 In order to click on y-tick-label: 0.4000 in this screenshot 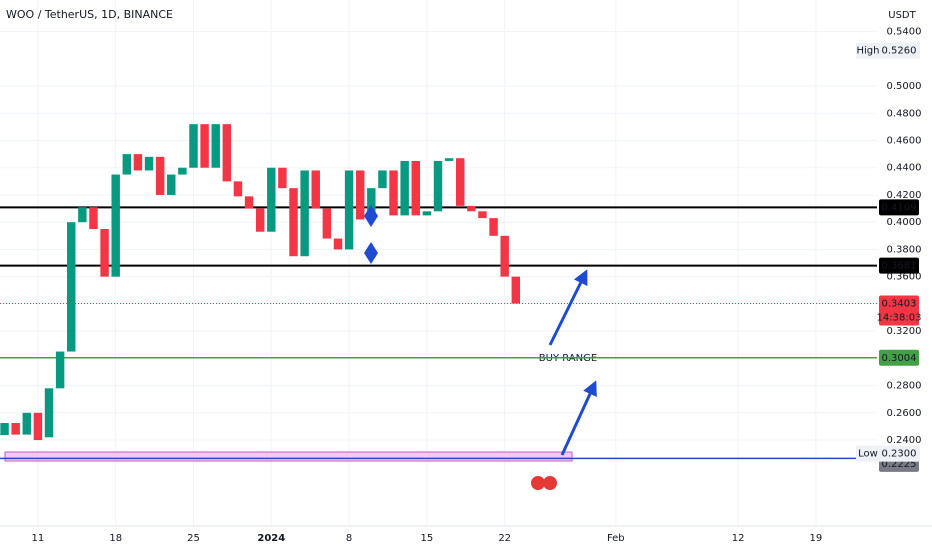, I will do `click(904, 222)`.